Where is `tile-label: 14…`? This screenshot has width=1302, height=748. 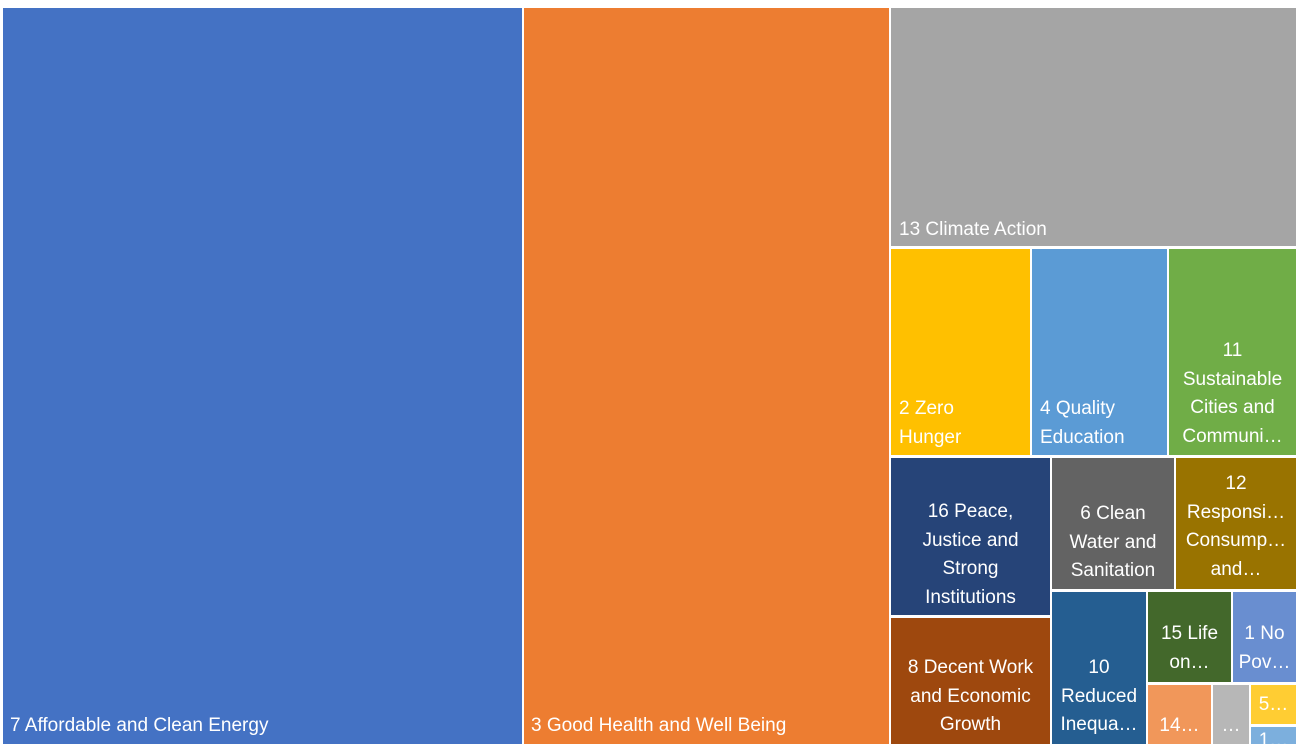 tile-label: 14… is located at coordinates (1179, 725).